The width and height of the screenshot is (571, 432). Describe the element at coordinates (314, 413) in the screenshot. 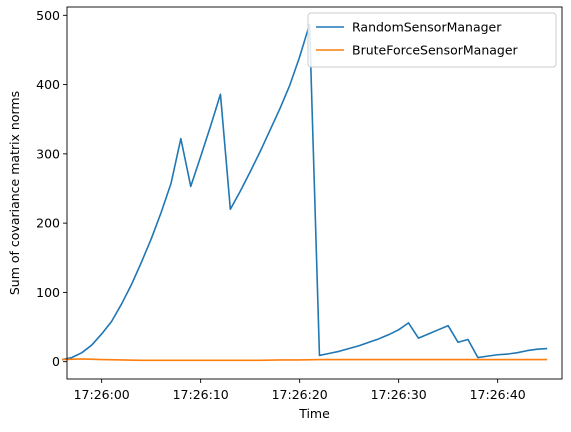

I see `x-axis-label: Time` at that location.